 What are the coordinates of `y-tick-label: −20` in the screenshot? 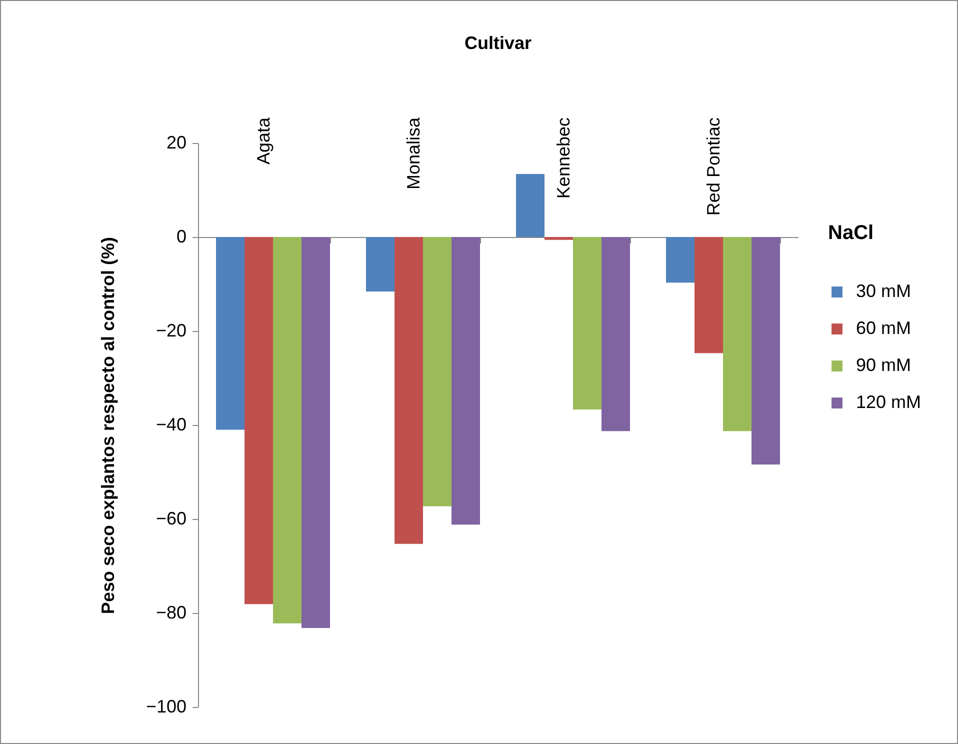 It's located at (171, 330).